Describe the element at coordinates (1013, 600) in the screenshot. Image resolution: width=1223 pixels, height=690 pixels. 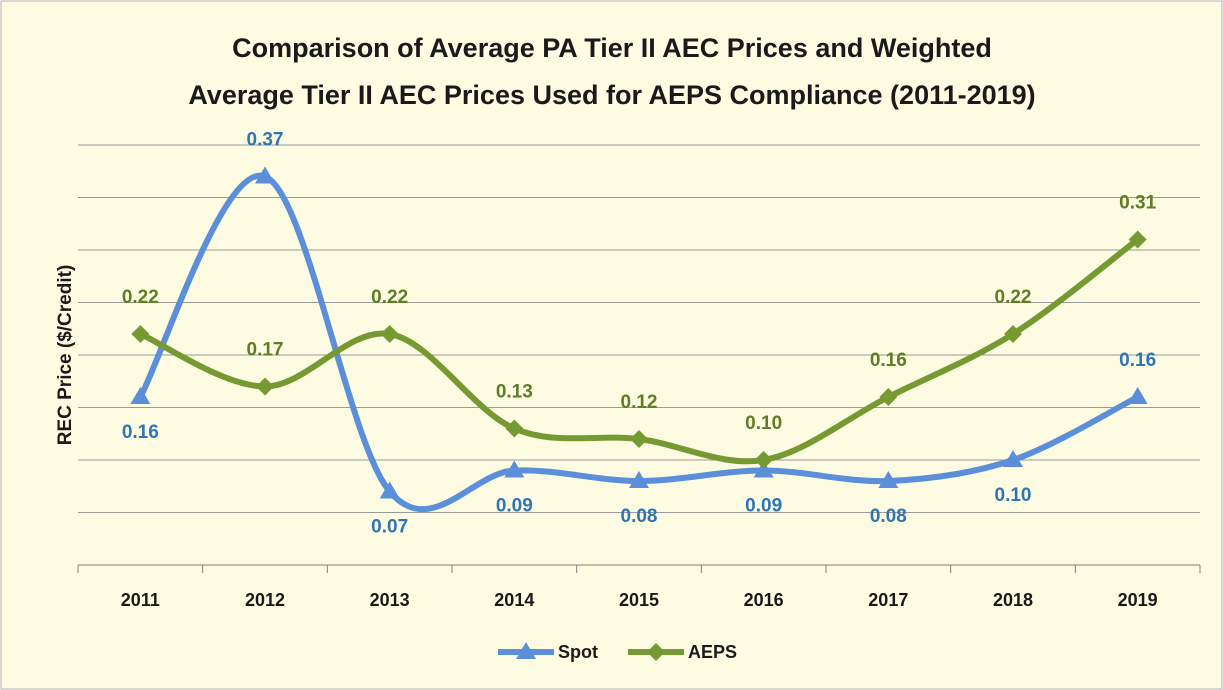
I see `x-tick-label: 2018` at that location.